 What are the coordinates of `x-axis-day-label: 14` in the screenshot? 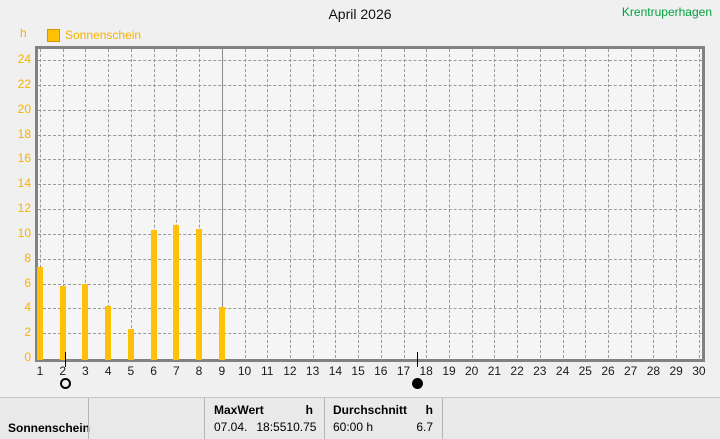 It's located at (335, 371).